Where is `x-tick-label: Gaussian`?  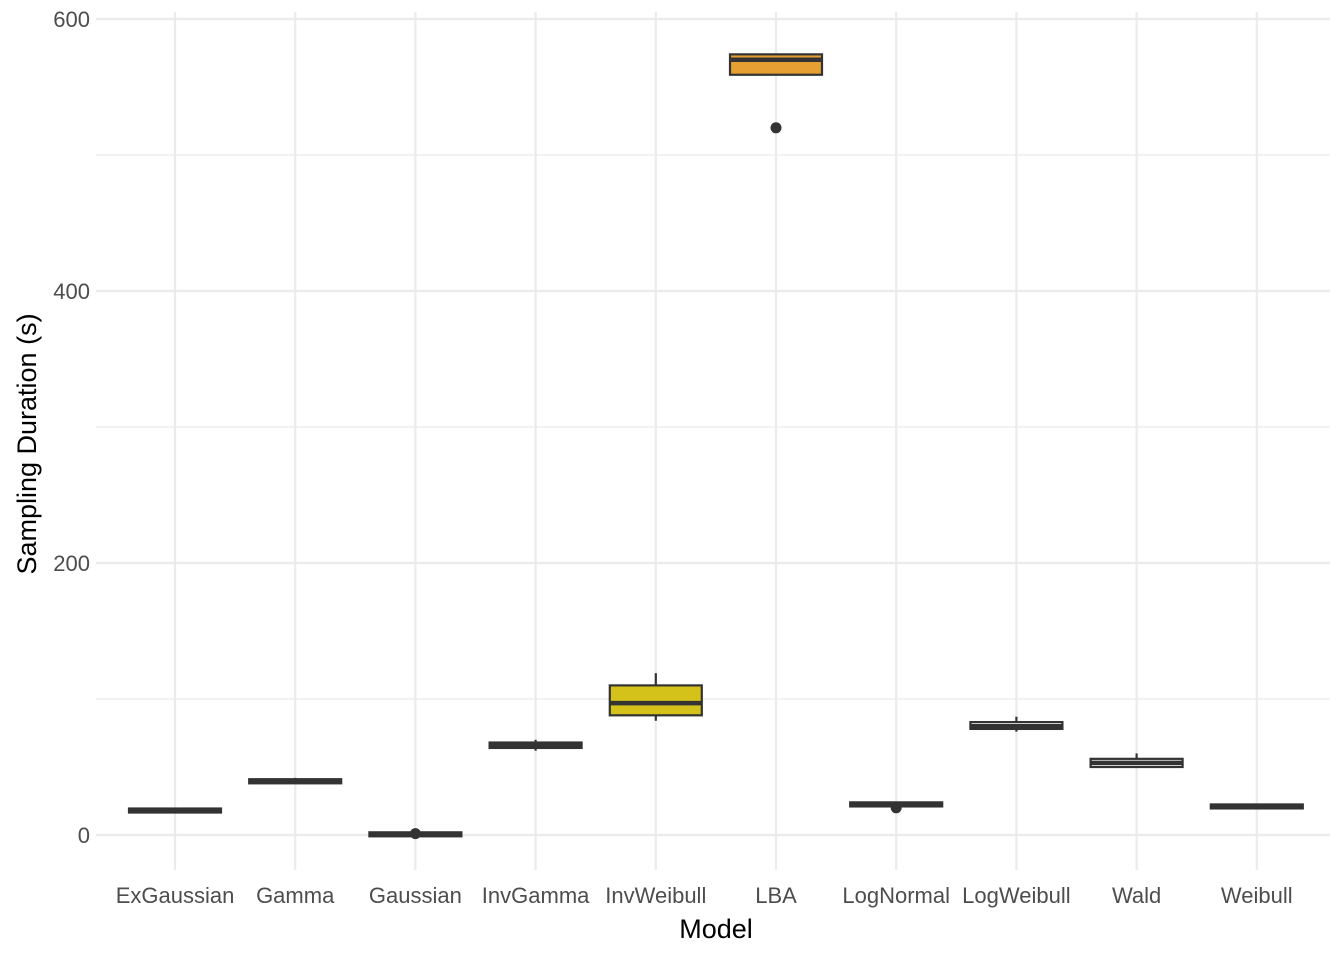 x-tick-label: Gaussian is located at coordinates (415, 895).